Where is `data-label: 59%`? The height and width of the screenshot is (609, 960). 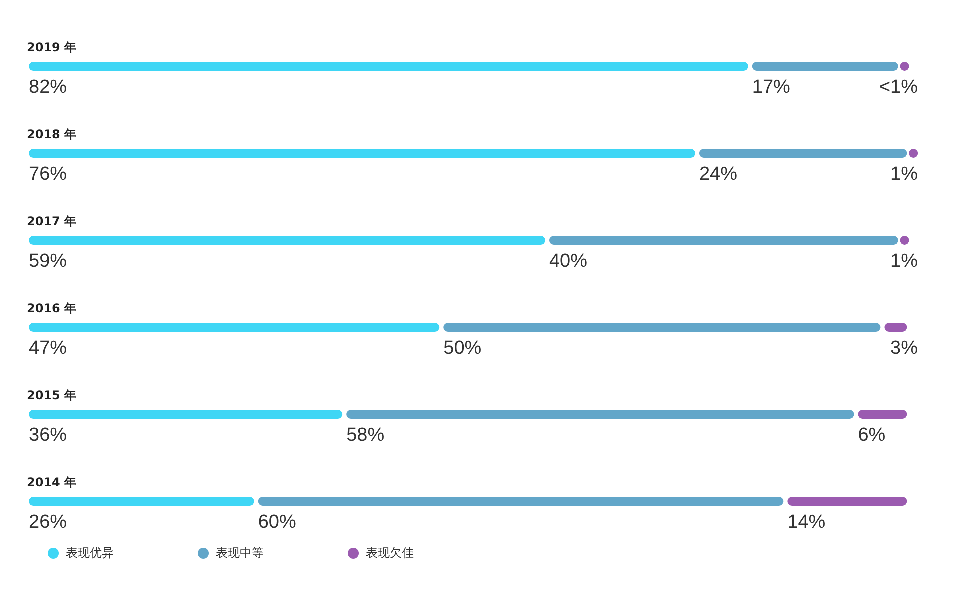
data-label: 59% is located at coordinates (48, 261).